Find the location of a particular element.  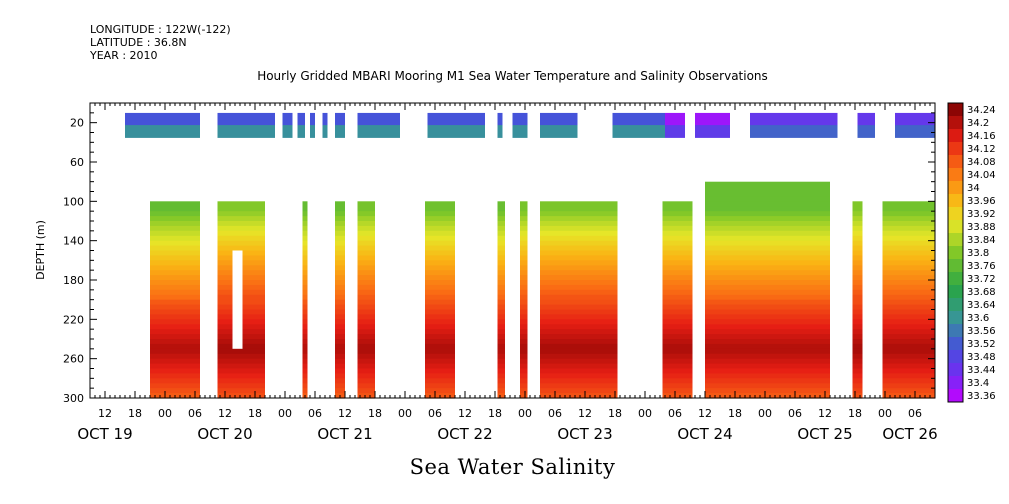

y-tick-label: 140 is located at coordinates (73, 241).